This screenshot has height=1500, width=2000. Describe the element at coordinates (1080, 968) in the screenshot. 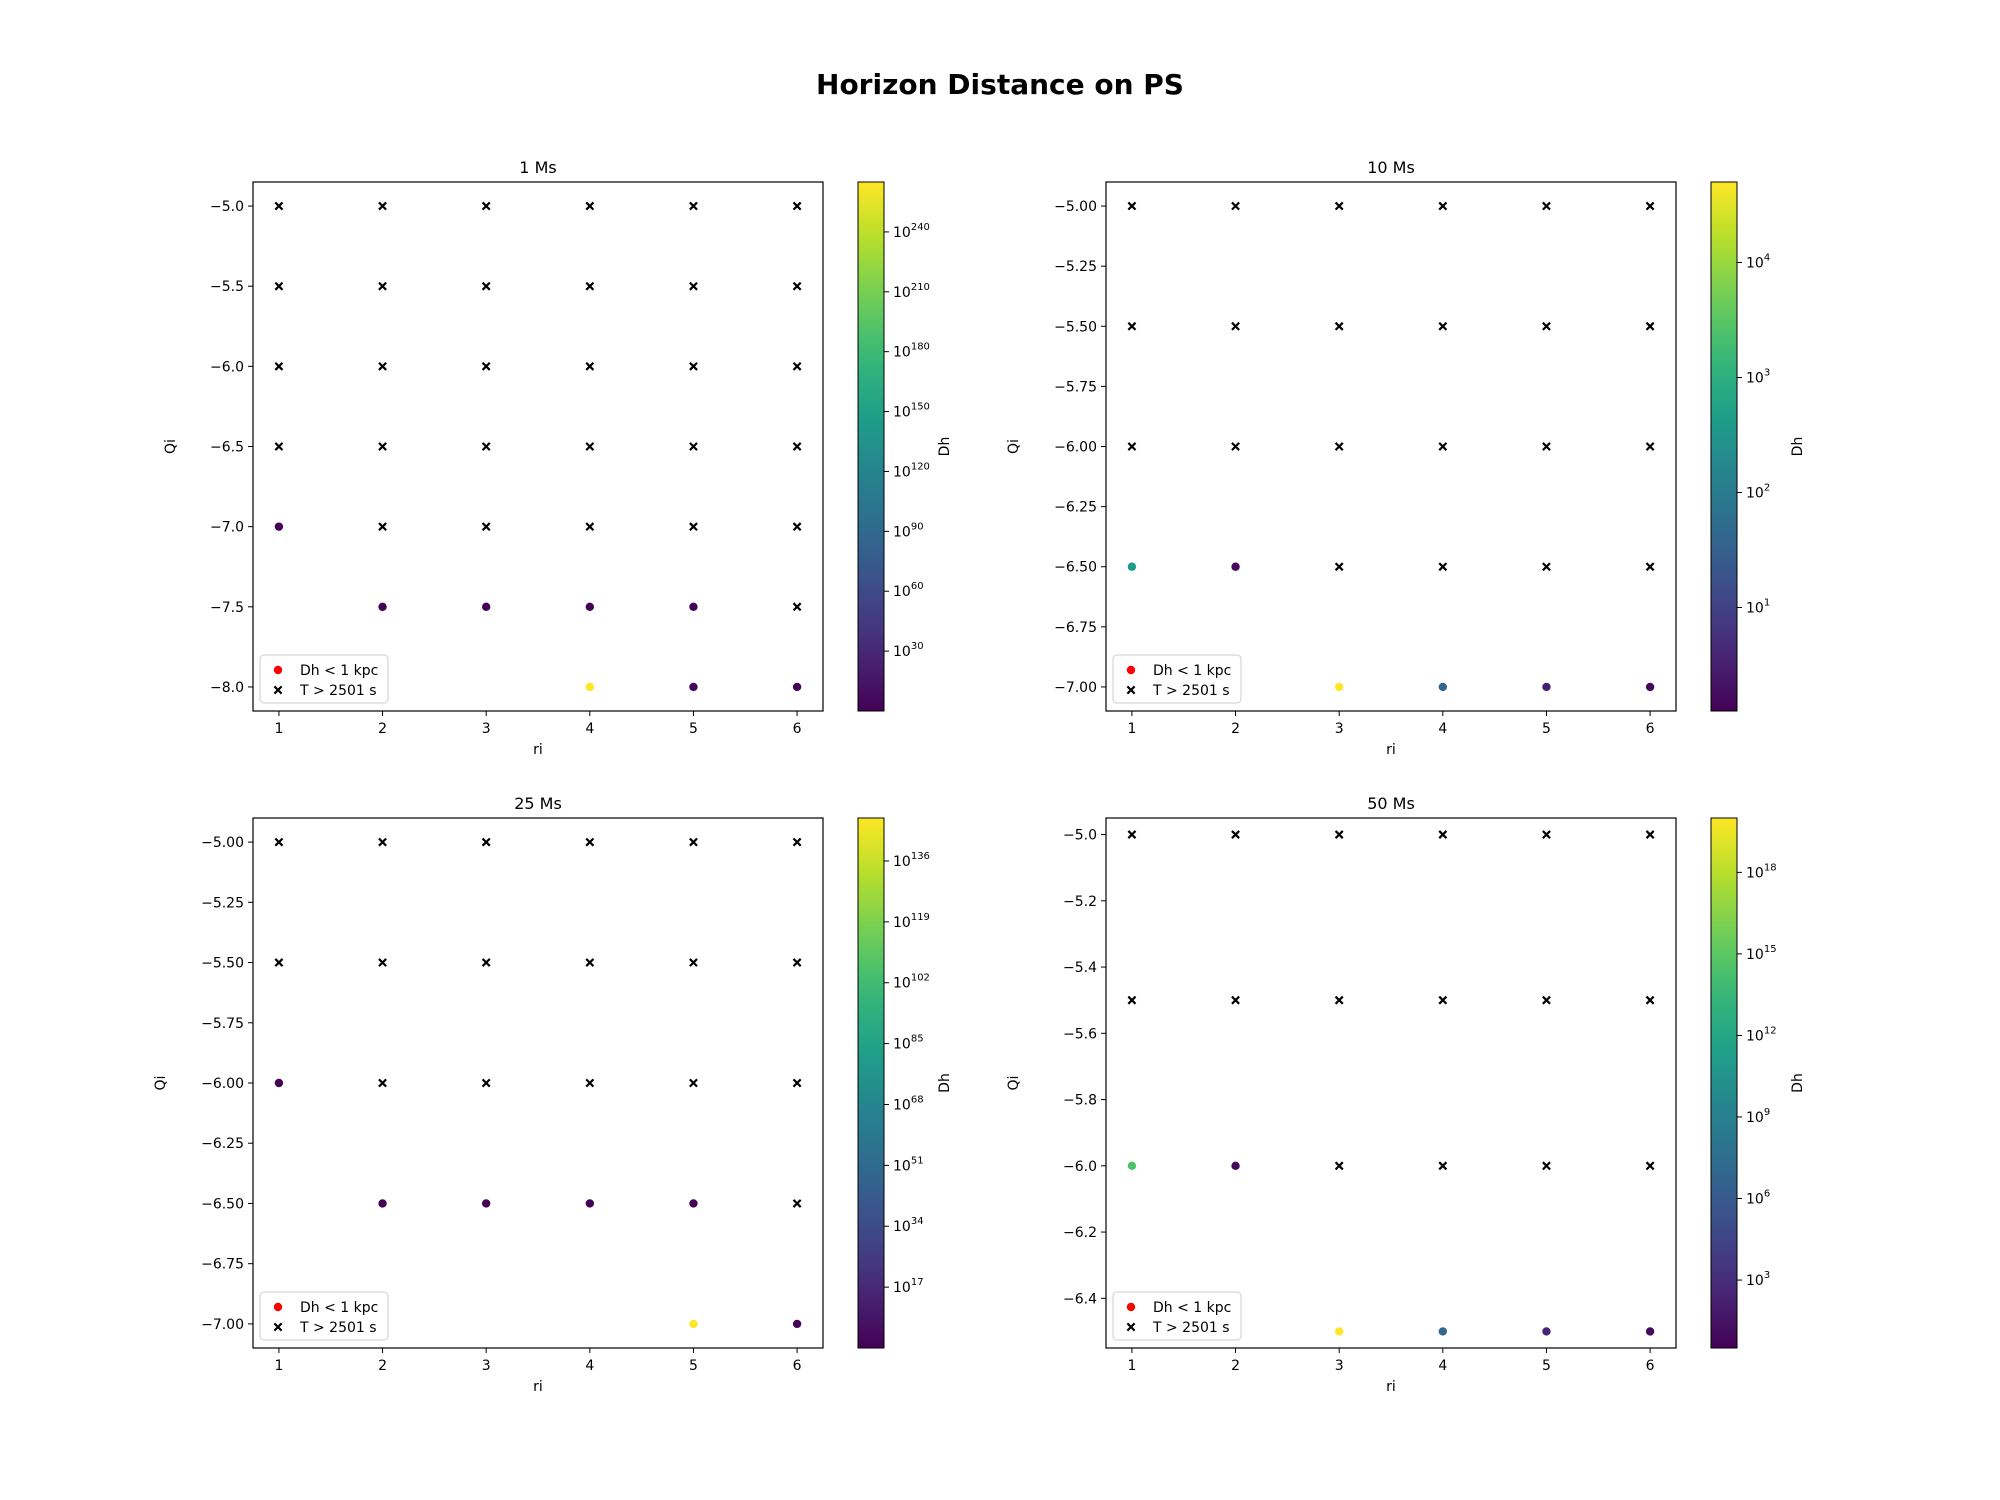

I see `y-tick-label: −5.4` at that location.